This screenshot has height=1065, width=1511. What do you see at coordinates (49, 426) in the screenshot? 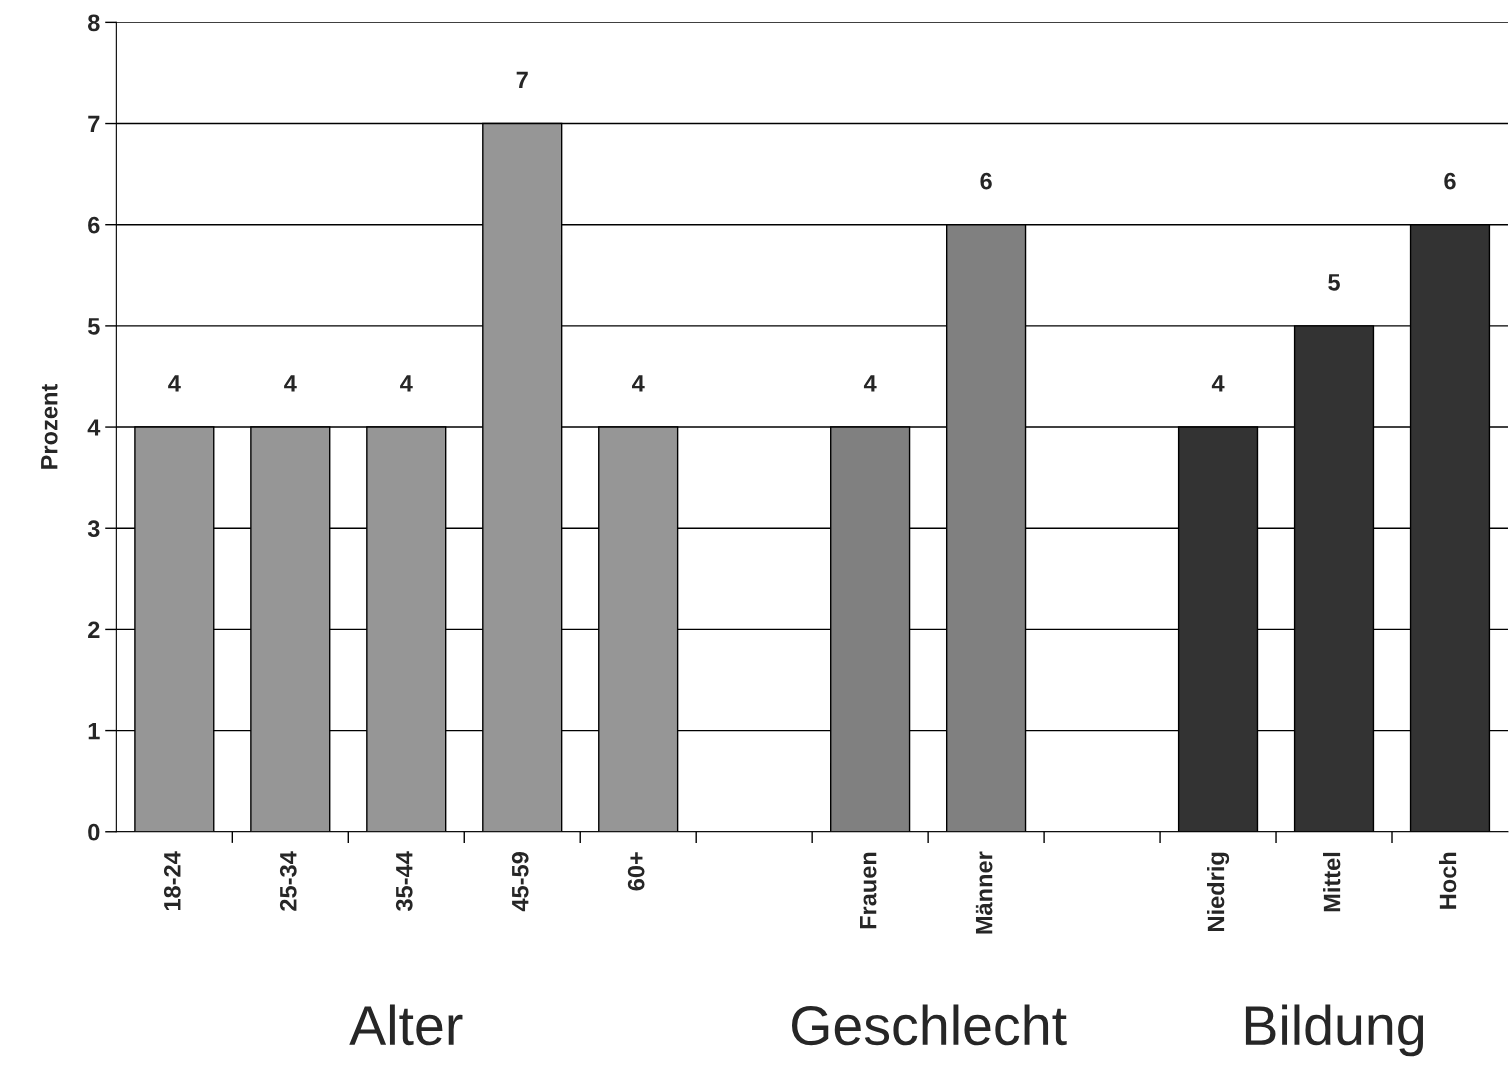
I see `y-axis-title: Prozent` at bounding box center [49, 426].